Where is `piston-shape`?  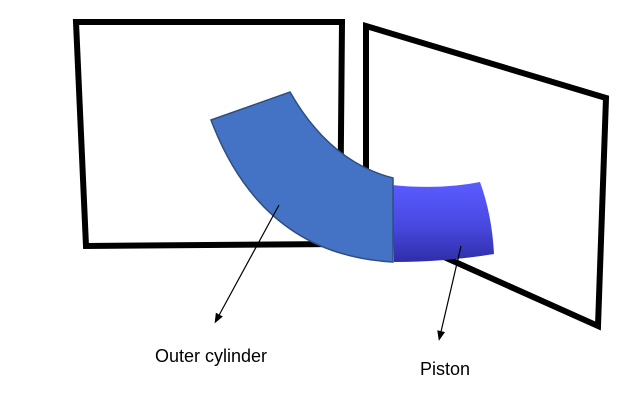
piston-shape is located at coordinates (443, 222).